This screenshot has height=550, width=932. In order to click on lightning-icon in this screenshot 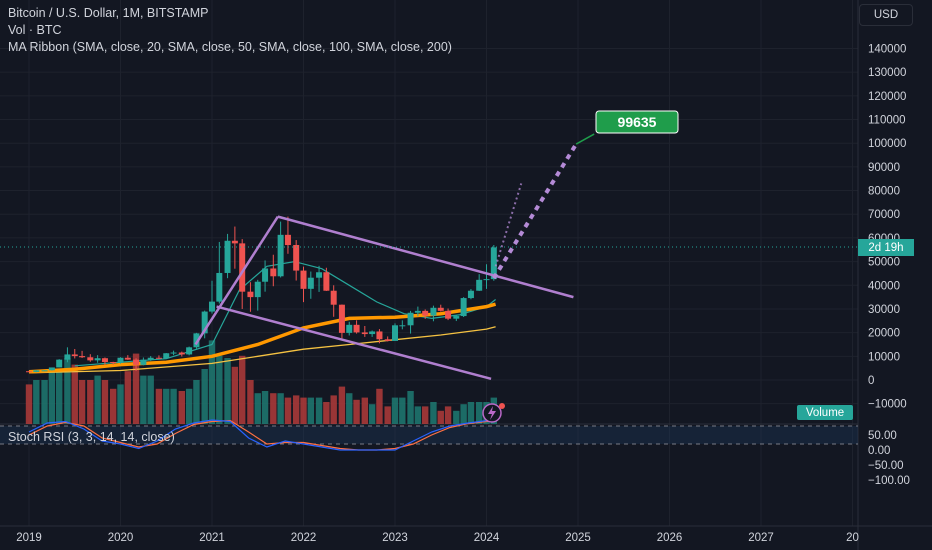, I will do `click(492, 413)`.